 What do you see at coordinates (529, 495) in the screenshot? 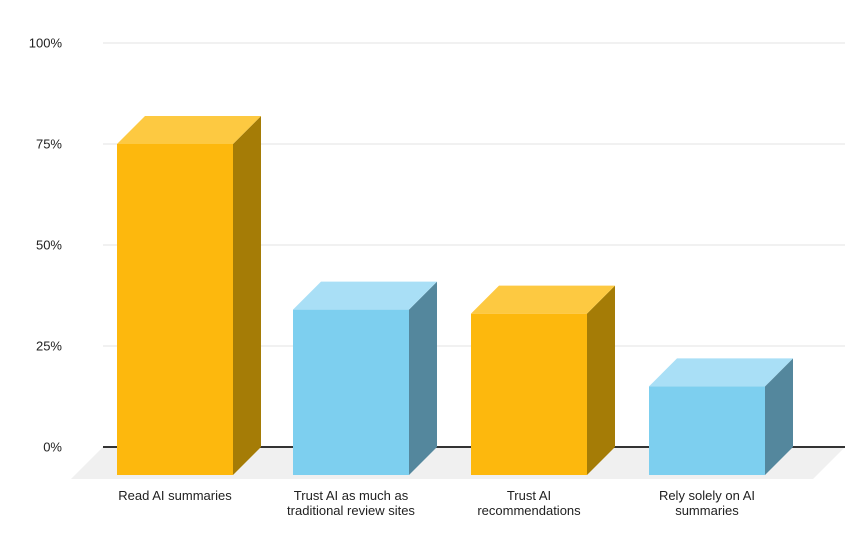
I see `category-label: Trust AI` at bounding box center [529, 495].